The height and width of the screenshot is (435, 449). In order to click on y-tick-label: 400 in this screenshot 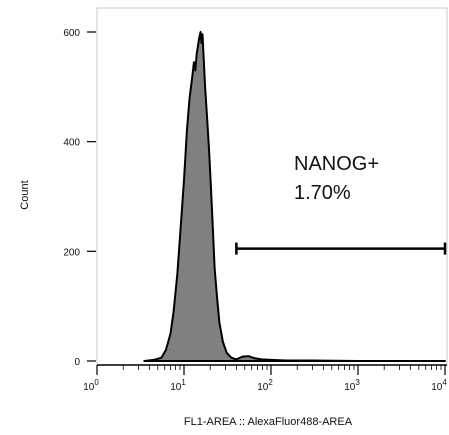, I will do `click(71, 143)`.